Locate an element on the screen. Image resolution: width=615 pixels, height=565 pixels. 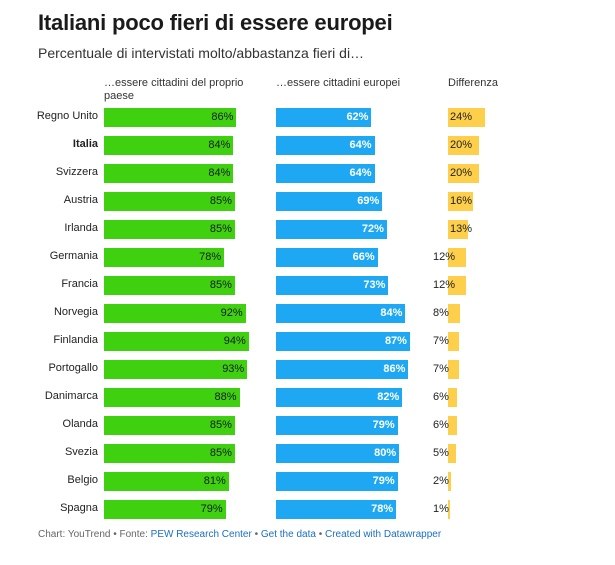
diff-value-label: 8% is located at coordinates (441, 313).